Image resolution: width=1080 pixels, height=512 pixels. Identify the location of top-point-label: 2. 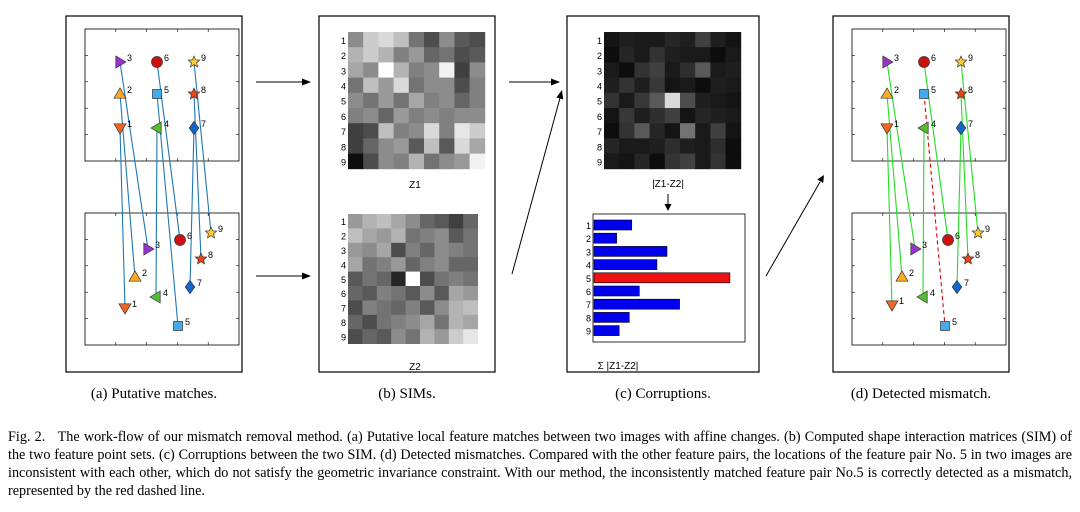
(896, 90).